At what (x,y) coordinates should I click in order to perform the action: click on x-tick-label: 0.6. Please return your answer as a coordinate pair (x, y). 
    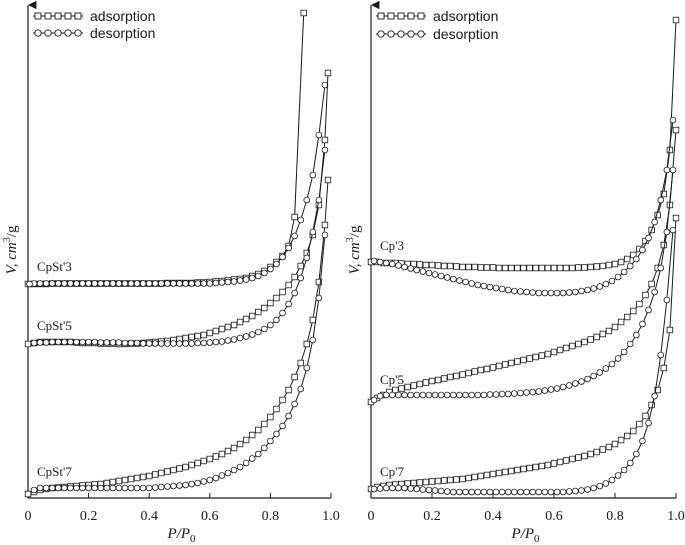
    Looking at the image, I should click on (210, 516).